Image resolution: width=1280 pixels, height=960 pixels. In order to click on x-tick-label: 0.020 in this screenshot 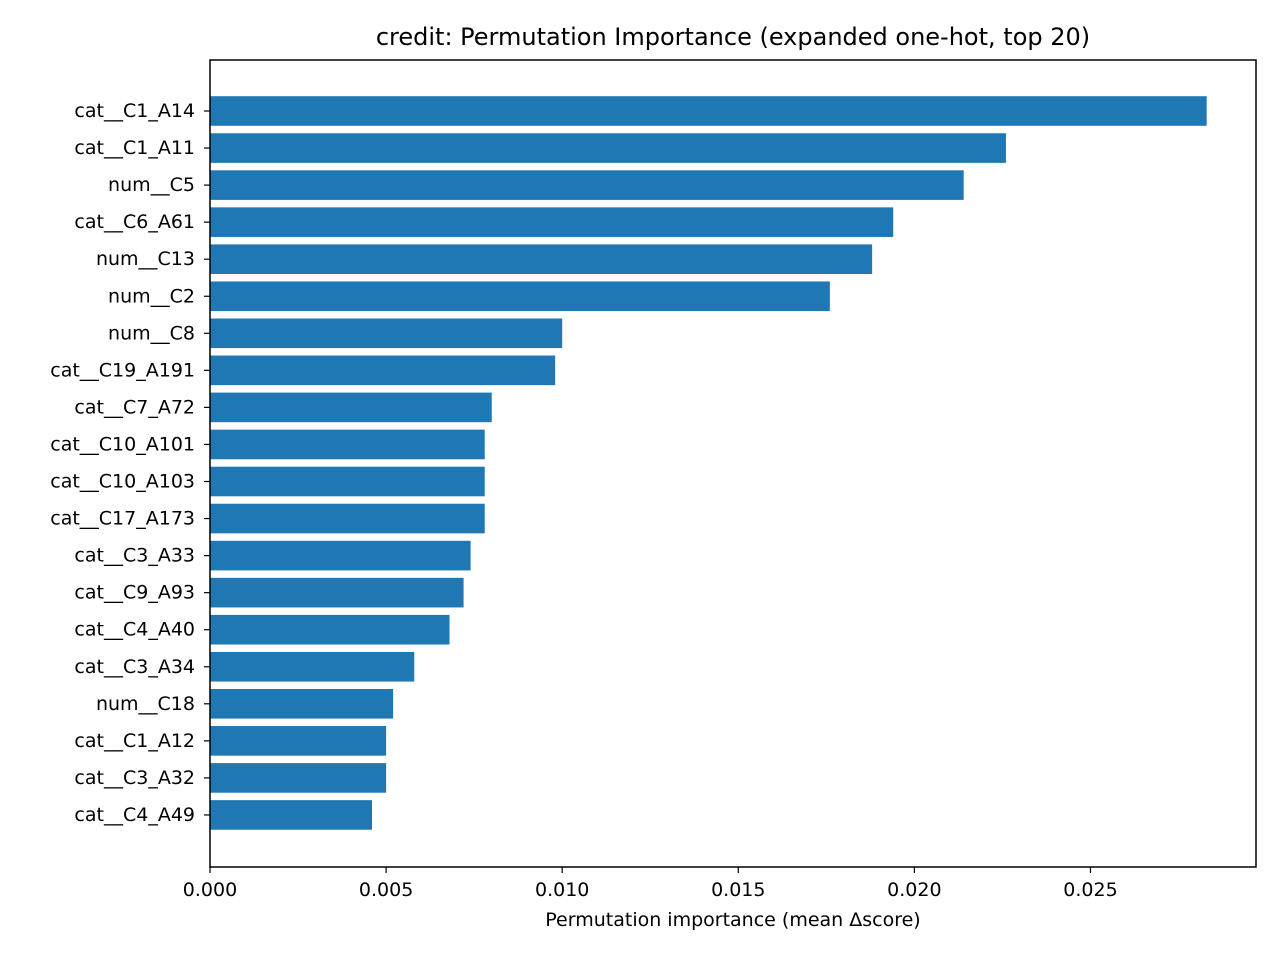, I will do `click(914, 890)`.